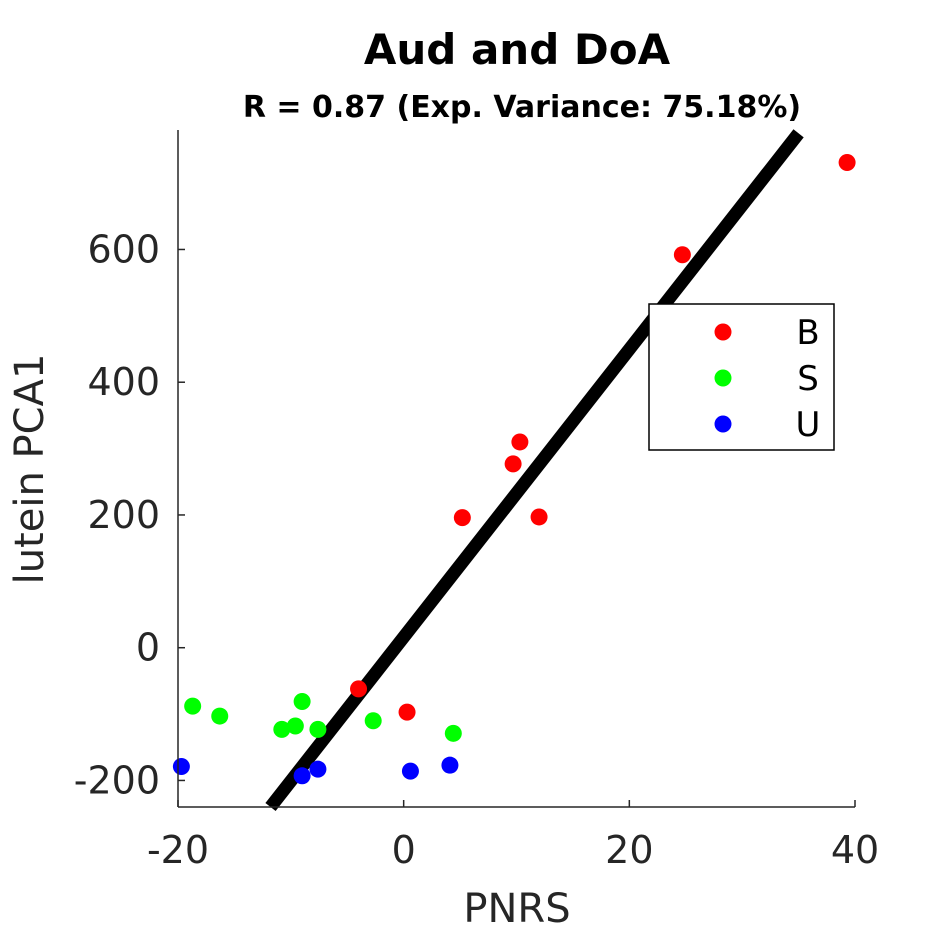 This screenshot has width=945, height=945. What do you see at coordinates (723, 378) in the screenshot?
I see `legend-marker-s` at bounding box center [723, 378].